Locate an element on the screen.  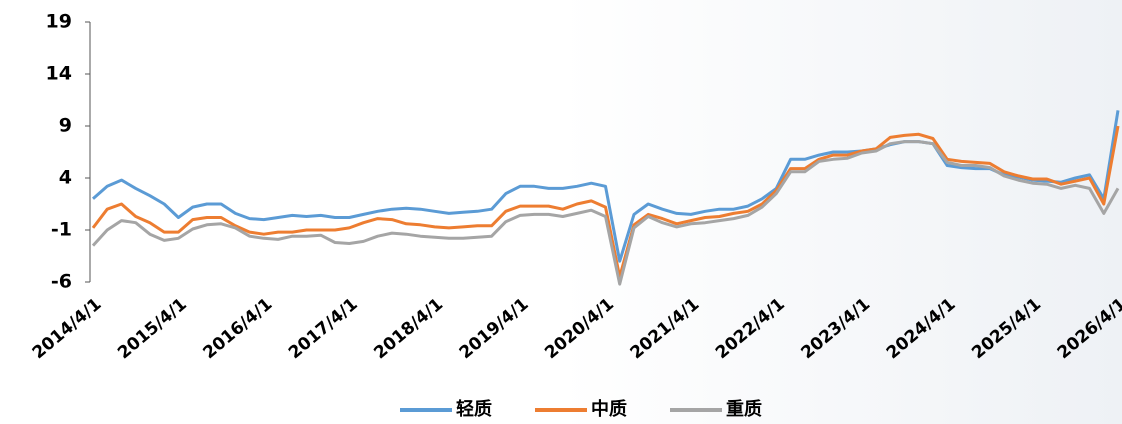
y-tick-label: 9 is located at coordinates (65, 126).